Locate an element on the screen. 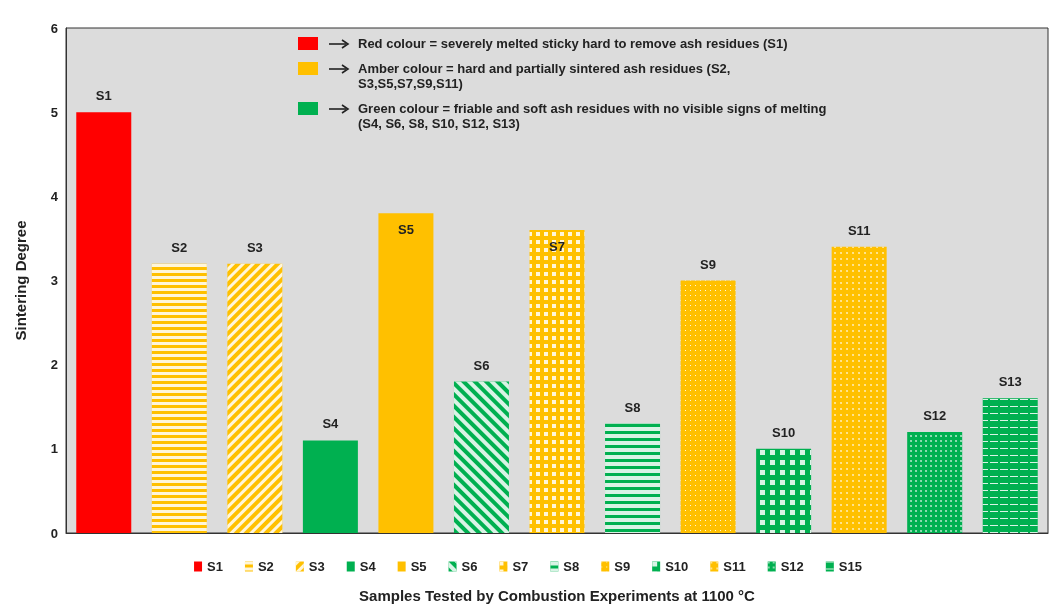 The image size is (1056, 608). y-tick-label: 5 is located at coordinates (54, 112).